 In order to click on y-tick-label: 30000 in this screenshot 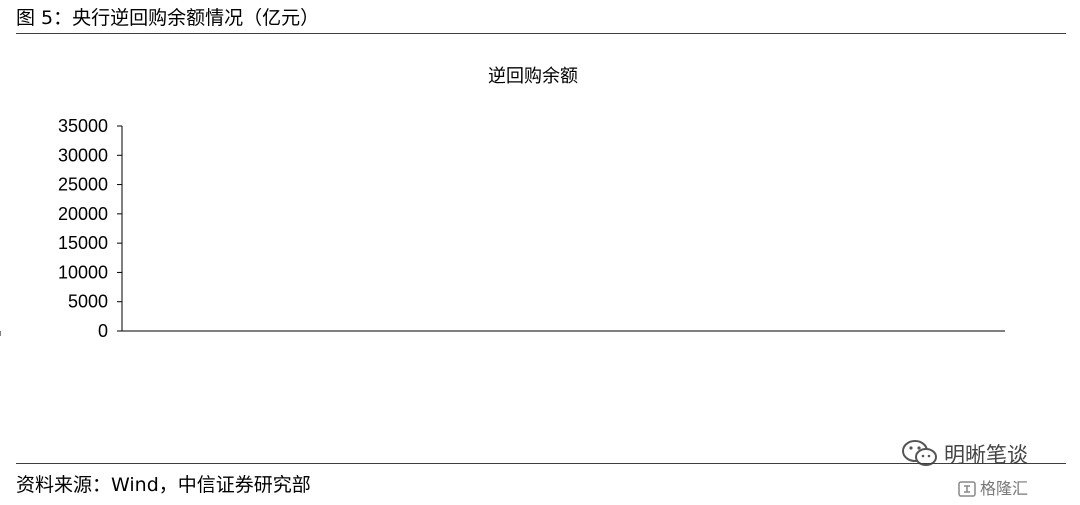, I will do `click(83, 155)`.